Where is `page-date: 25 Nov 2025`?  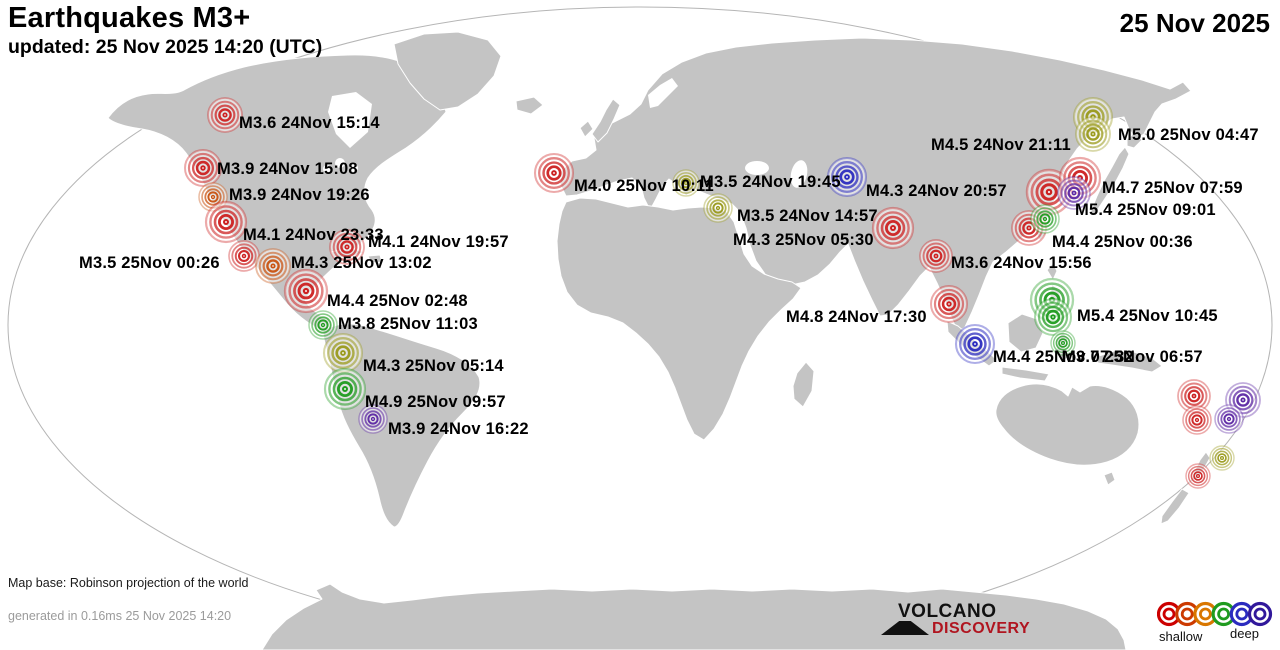 page-date: 25 Nov 2025 is located at coordinates (1194, 23).